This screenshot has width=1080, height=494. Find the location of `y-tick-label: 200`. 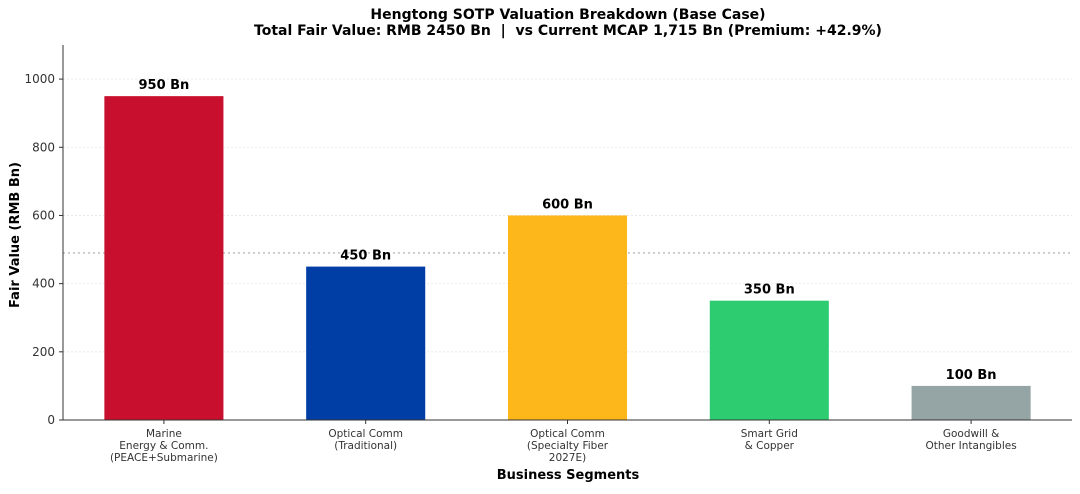

y-tick-label: 200 is located at coordinates (43, 352).